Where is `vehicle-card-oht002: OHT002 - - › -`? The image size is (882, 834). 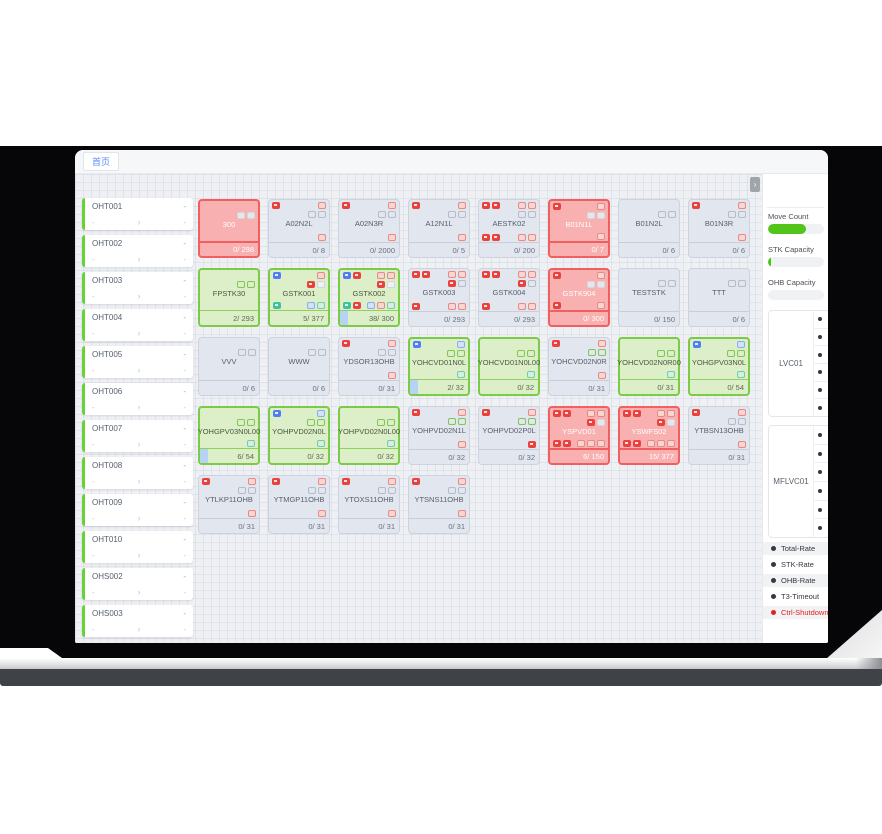
vehicle-card-oht002: OHT002 - - › - is located at coordinates (137, 251).